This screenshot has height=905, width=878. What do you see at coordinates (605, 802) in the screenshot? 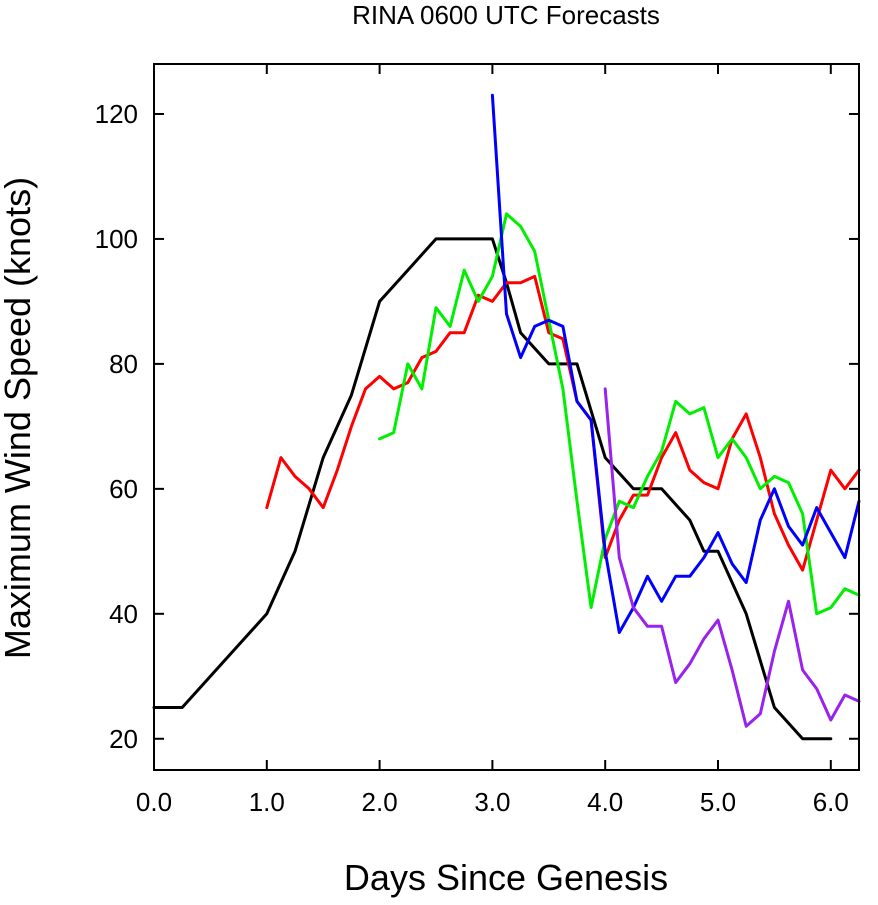
I see `x-tick-label: 4.0` at bounding box center [605, 802].